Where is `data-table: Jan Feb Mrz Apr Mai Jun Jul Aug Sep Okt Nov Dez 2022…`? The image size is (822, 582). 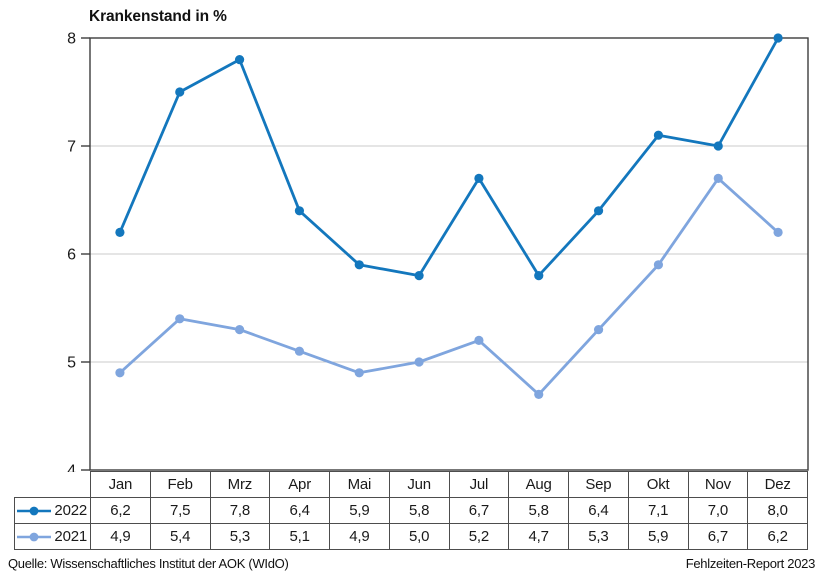
data-table: Jan Feb Mrz Apr Mai Jun Jul Aug Sep Okt Nov Dez 2022… is located at coordinates (411, 510).